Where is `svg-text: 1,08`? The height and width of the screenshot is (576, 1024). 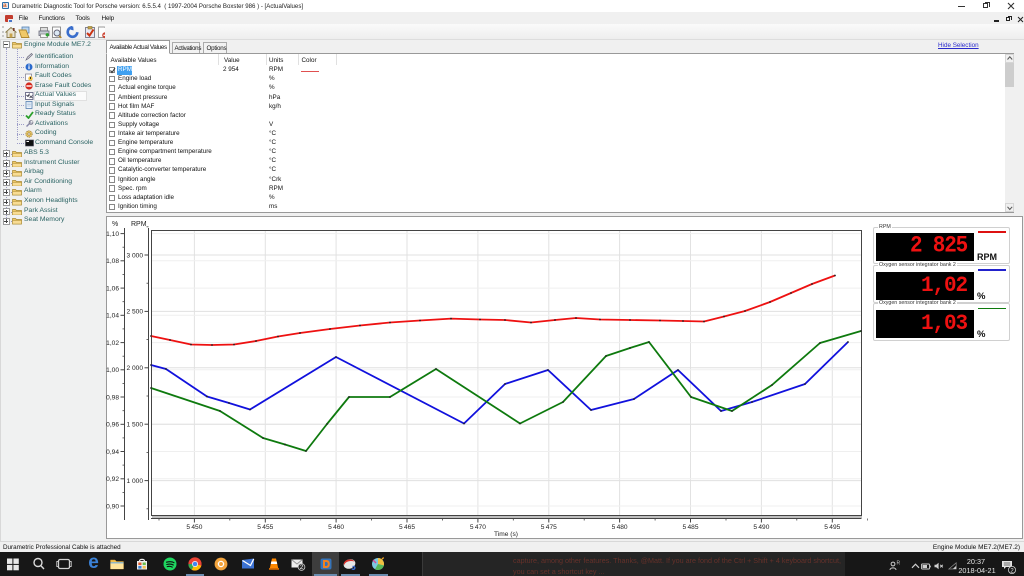 svg-text: 1,08 is located at coordinates (112, 261).